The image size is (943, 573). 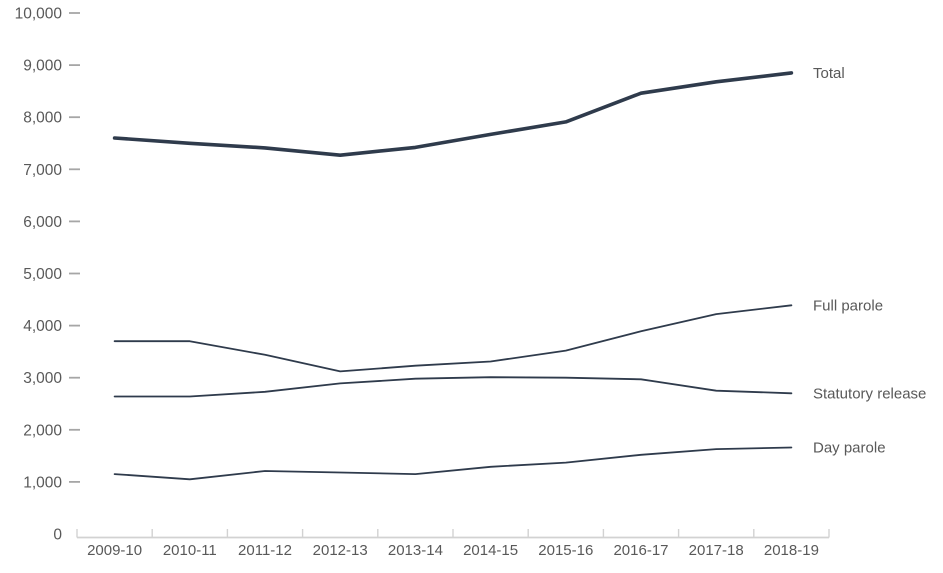 What do you see at coordinates (114, 550) in the screenshot?
I see `x-axis-tick-label: 2009-10` at bounding box center [114, 550].